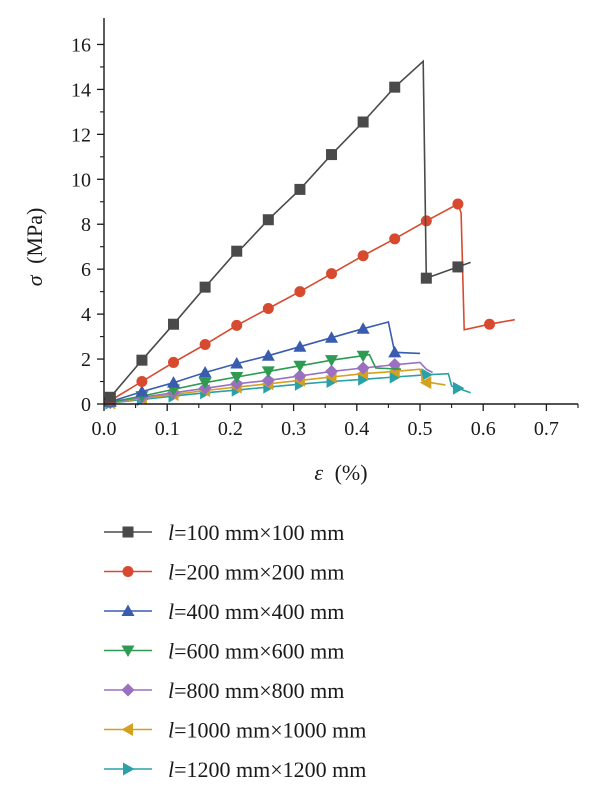 This screenshot has height=799, width=600. What do you see at coordinates (34, 280) in the screenshot?
I see `y-axis-symbol: σ` at bounding box center [34, 280].